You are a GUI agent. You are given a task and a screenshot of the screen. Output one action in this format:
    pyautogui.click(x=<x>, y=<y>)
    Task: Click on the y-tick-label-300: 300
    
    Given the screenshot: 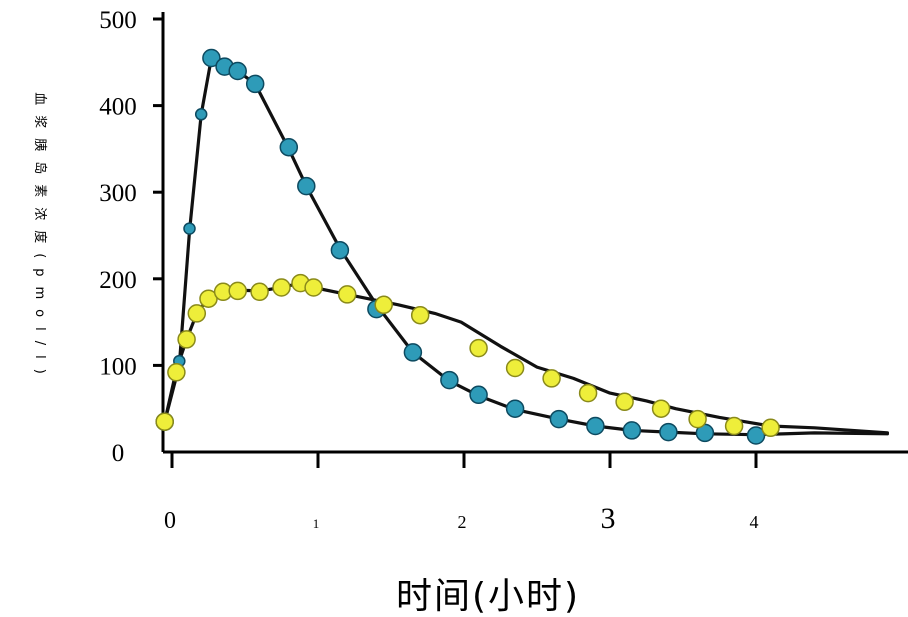 What is the action you would take?
    pyautogui.click(x=118, y=193)
    